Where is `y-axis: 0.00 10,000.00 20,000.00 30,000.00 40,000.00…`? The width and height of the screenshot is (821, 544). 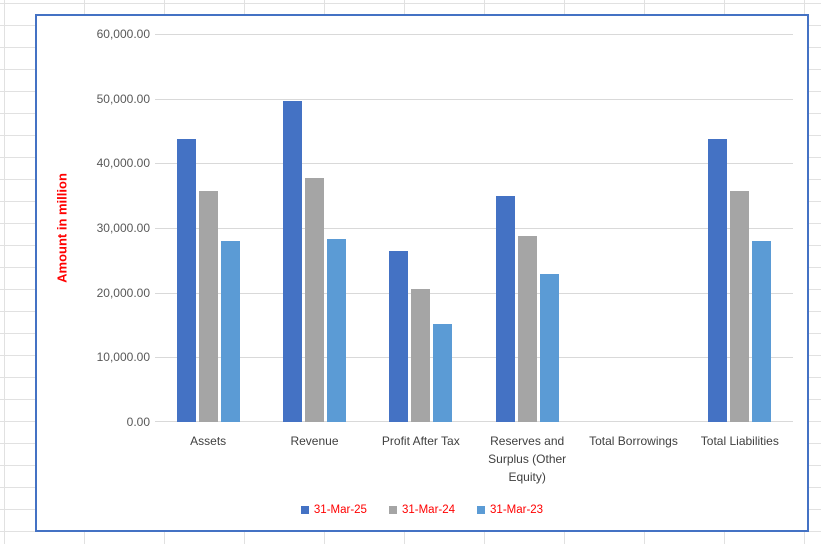 y-axis: 0.00 10,000.00 20,000.00 30,000.00 40,000.00… is located at coordinates (93, 273).